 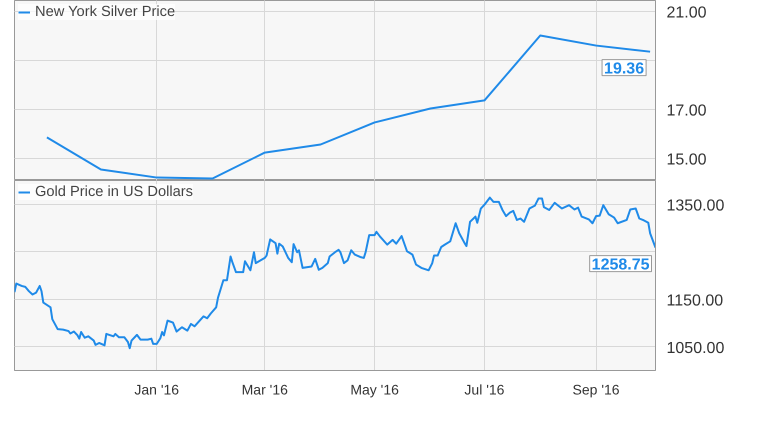 What do you see at coordinates (686, 13) in the screenshot?
I see `y-tick-label: 21.00` at bounding box center [686, 13].